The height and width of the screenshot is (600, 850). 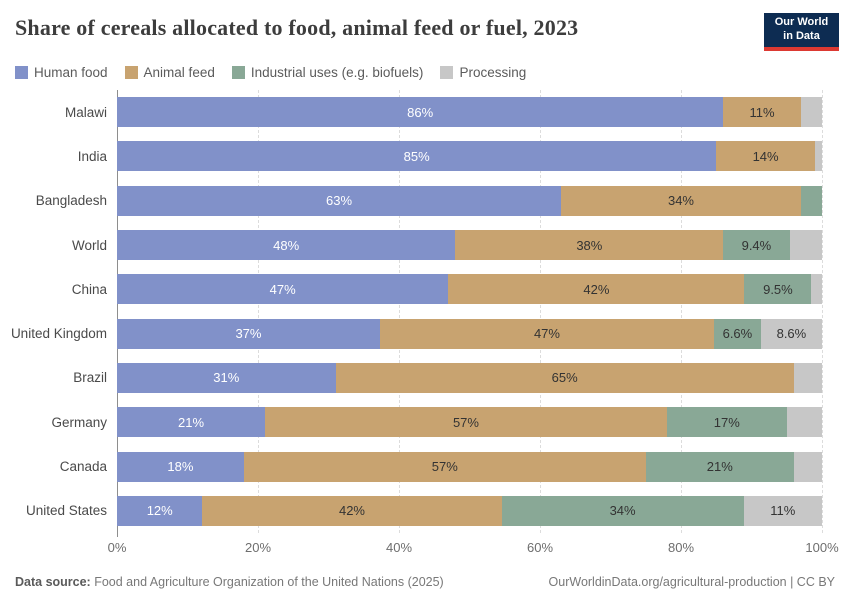 I want to click on bar-segment: 86%, so click(x=420, y=112).